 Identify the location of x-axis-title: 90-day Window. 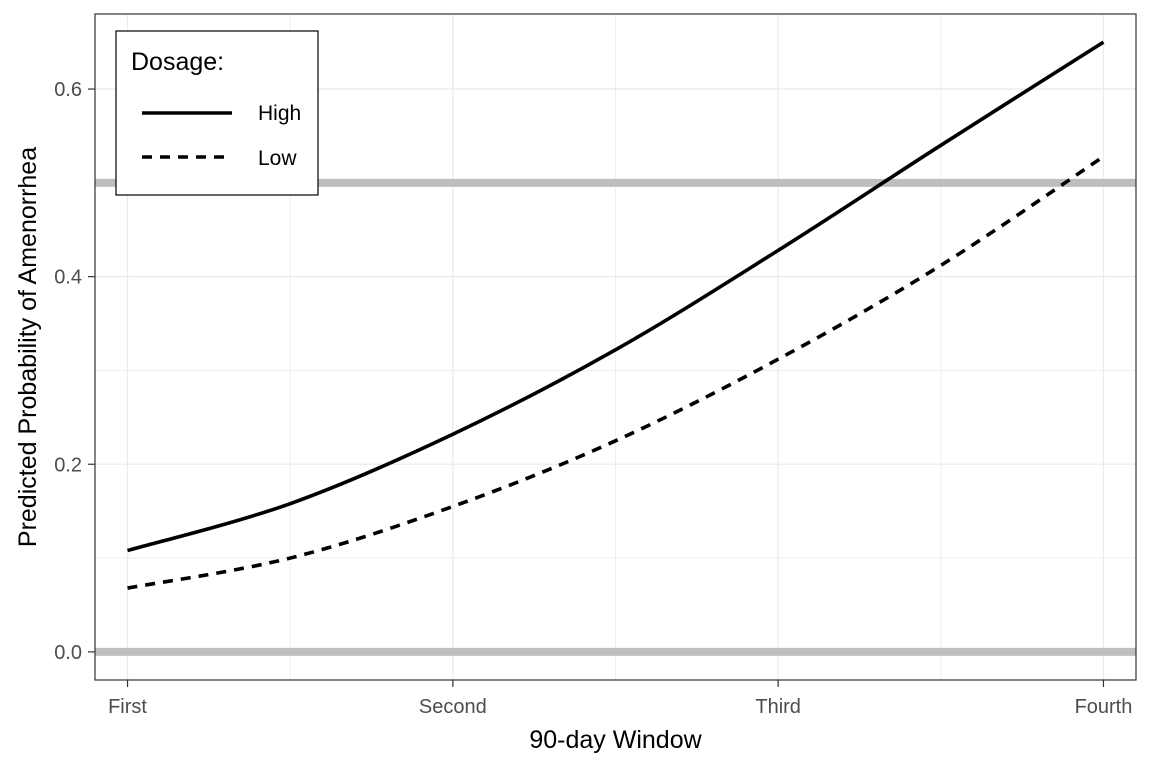
(615, 740).